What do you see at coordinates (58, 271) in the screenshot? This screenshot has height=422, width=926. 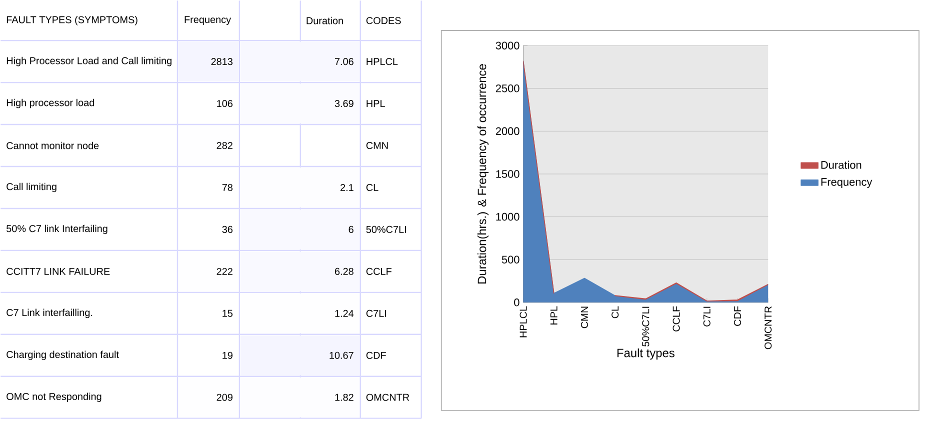 I see `y-tick-label: CCITT7 LINK FAILURE` at bounding box center [58, 271].